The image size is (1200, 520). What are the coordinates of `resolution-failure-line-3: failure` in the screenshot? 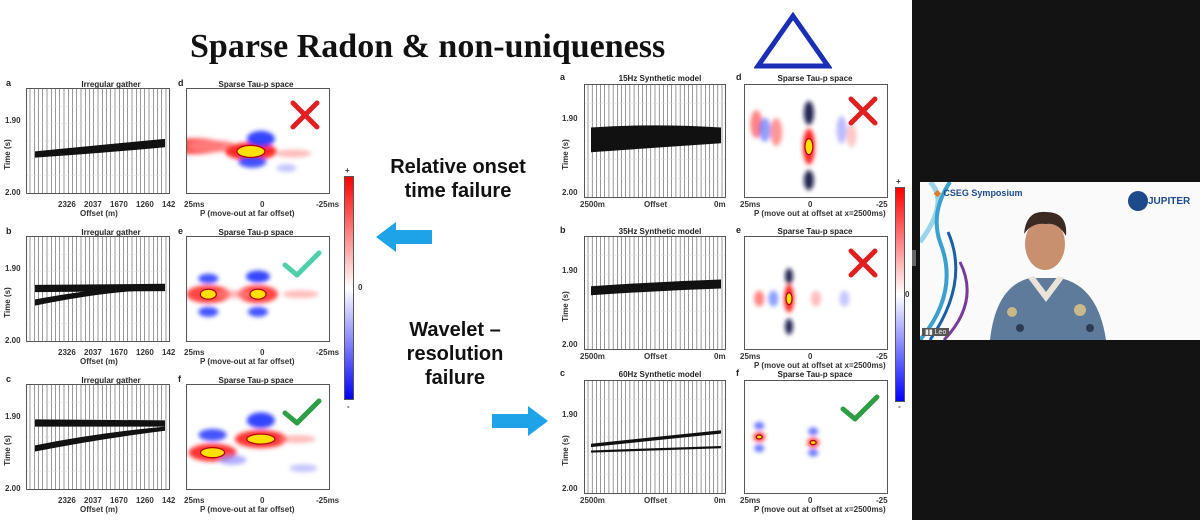 It's located at (455, 378).